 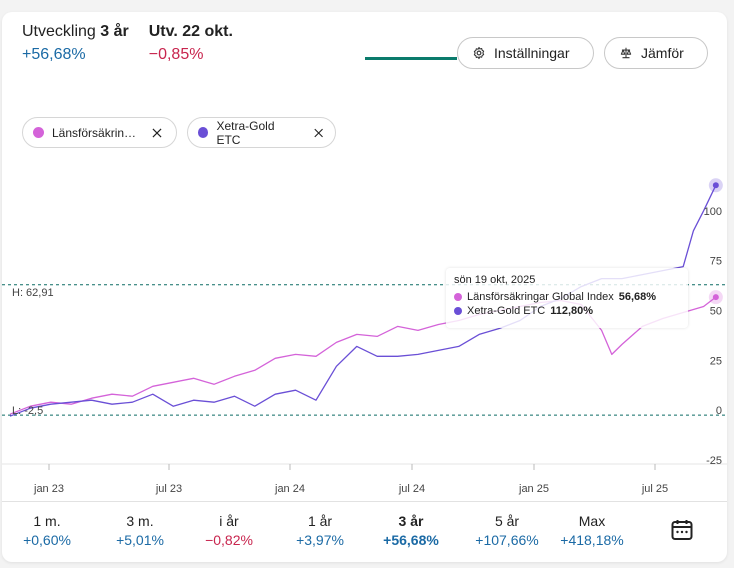 I want to click on period-change: +56,68%, so click(x=54, y=54).